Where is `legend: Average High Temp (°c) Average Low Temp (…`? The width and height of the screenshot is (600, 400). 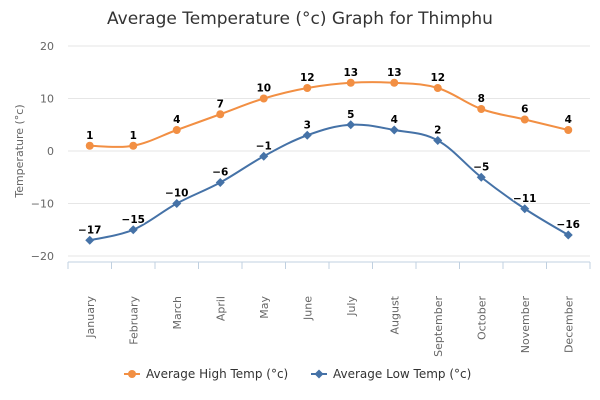
legend: Average High Temp (°c) Average Low Temp (… is located at coordinates (297, 374).